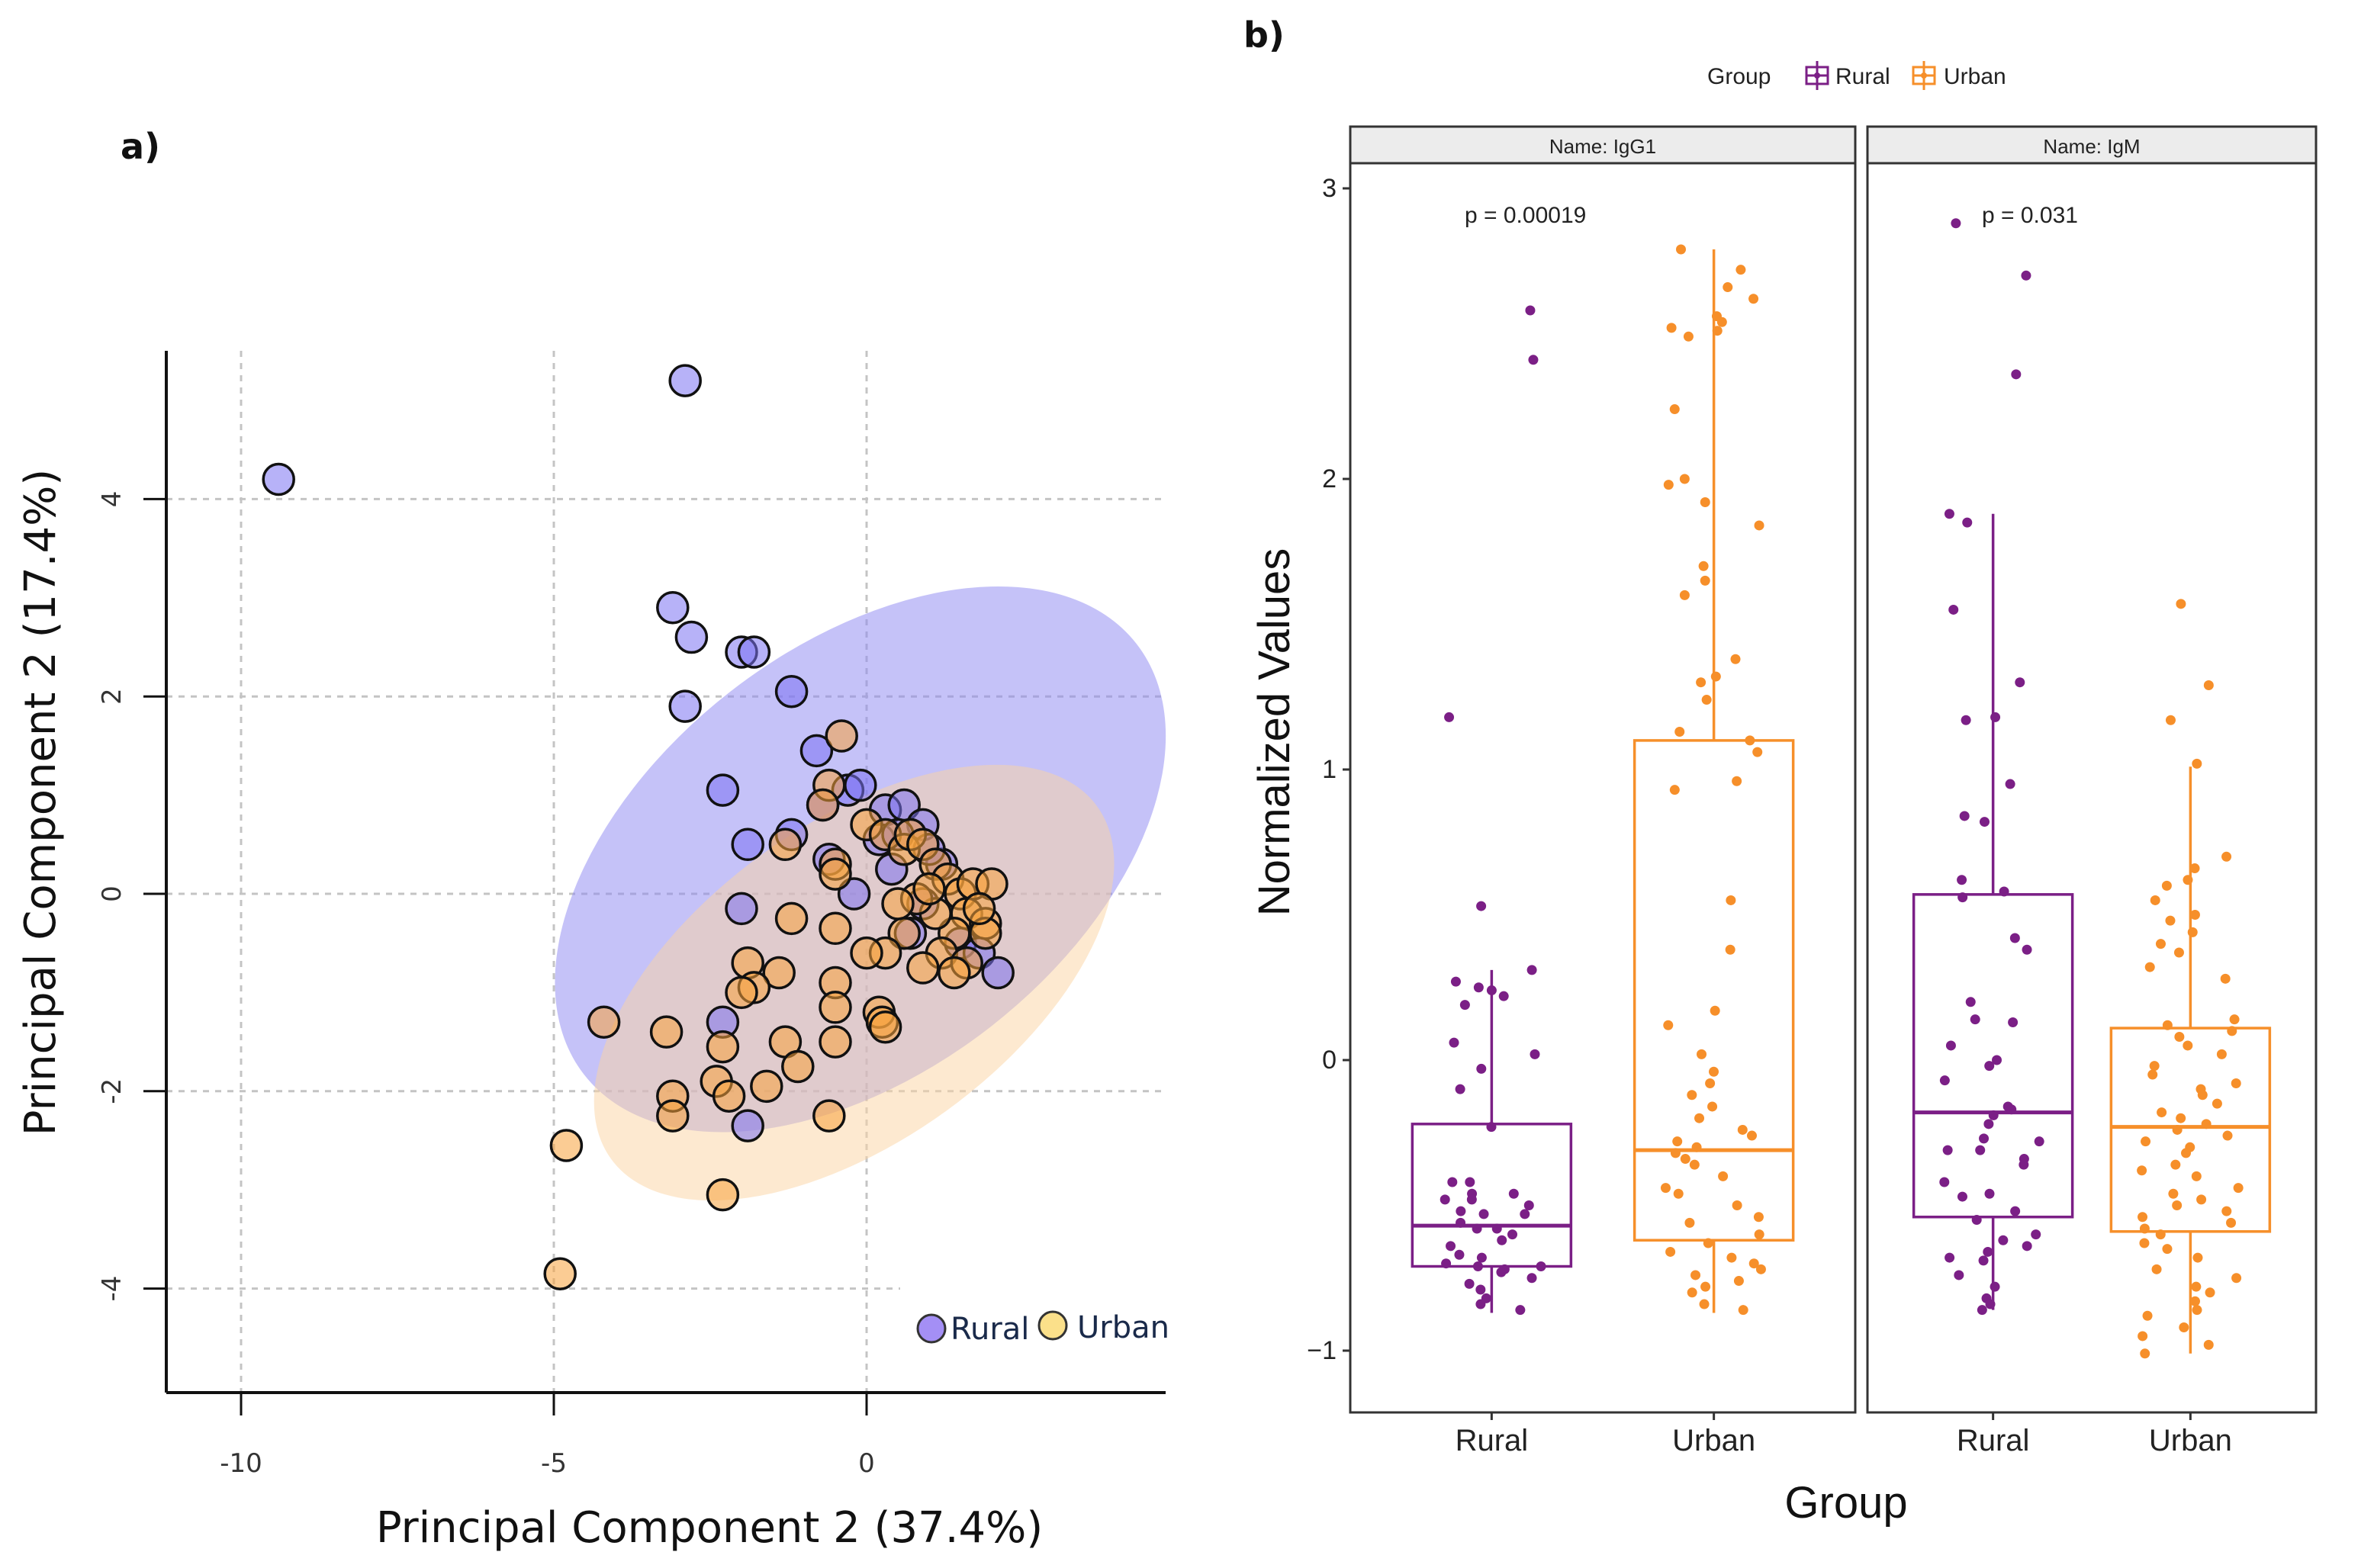 The width and height of the screenshot is (2374, 1568). Describe the element at coordinates (867, 1463) in the screenshot. I see `pca-x-tick-label: 0` at that location.